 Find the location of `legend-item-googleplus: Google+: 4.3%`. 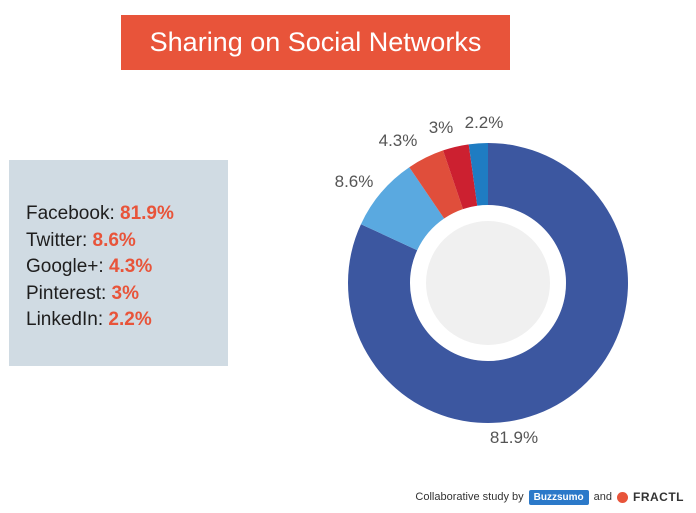

legend-item-googleplus: Google+: 4.3% is located at coordinates (127, 267).